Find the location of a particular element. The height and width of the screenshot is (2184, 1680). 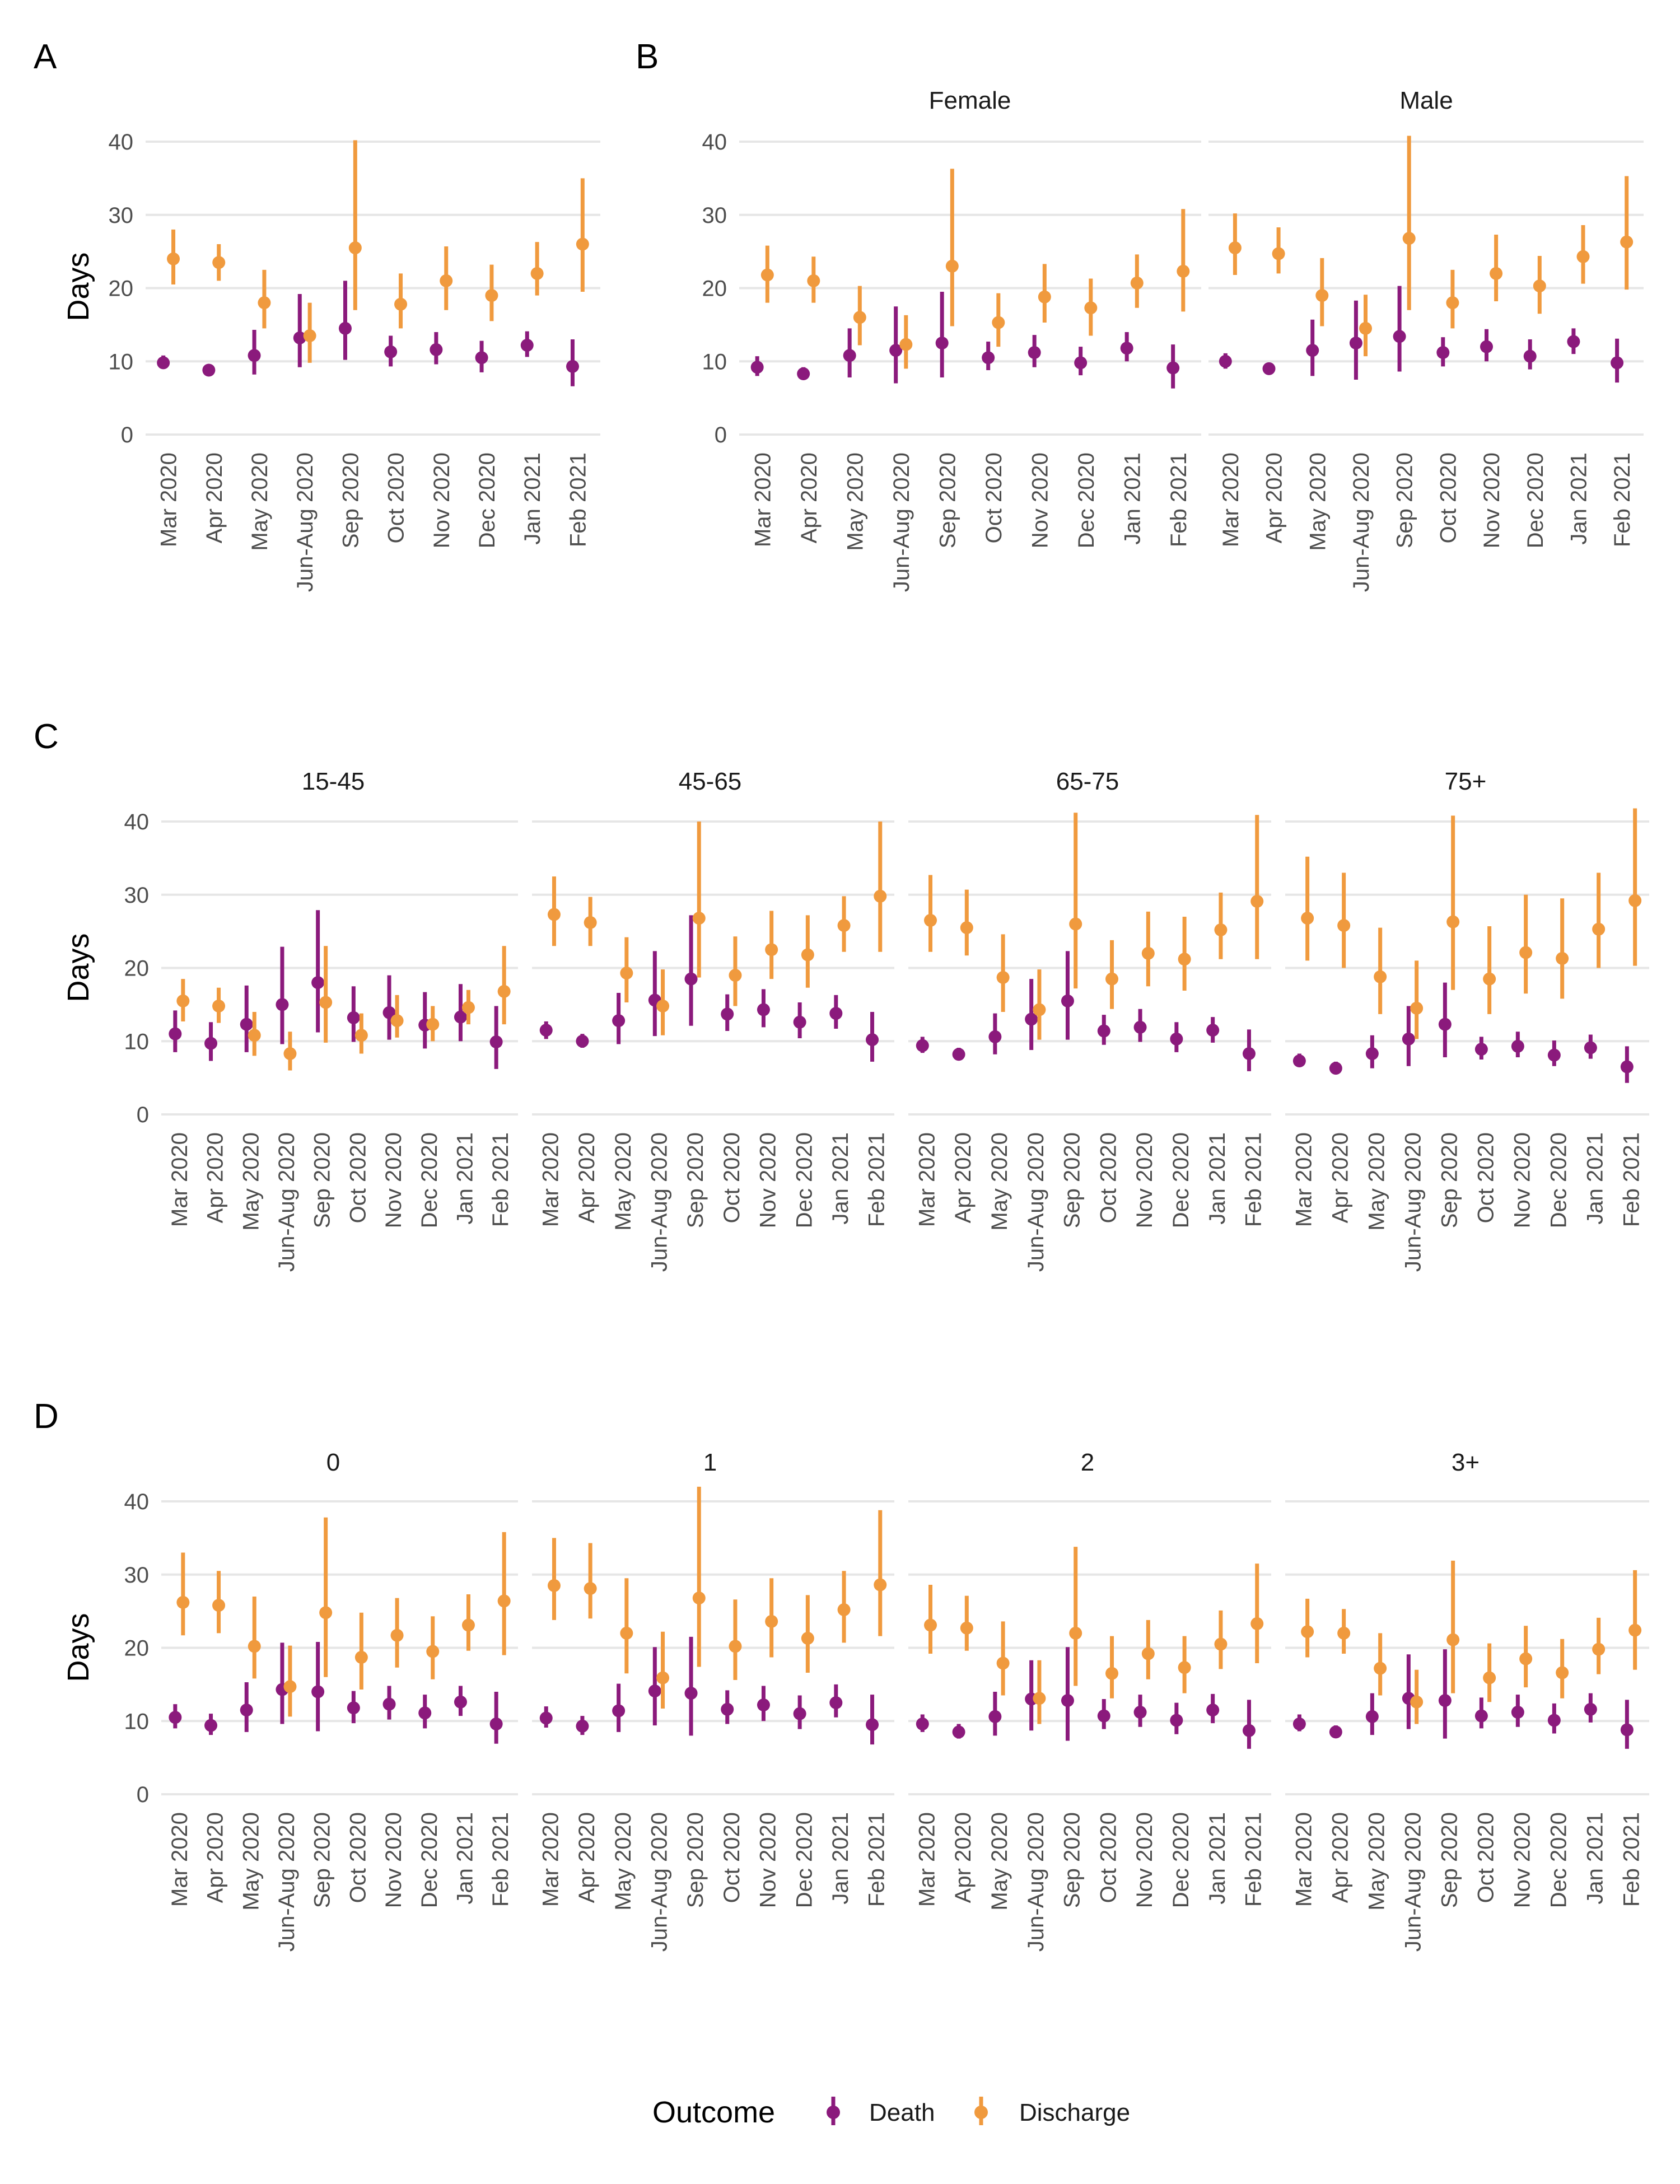

discharge-point-mar-2020 is located at coordinates (931, 1625).